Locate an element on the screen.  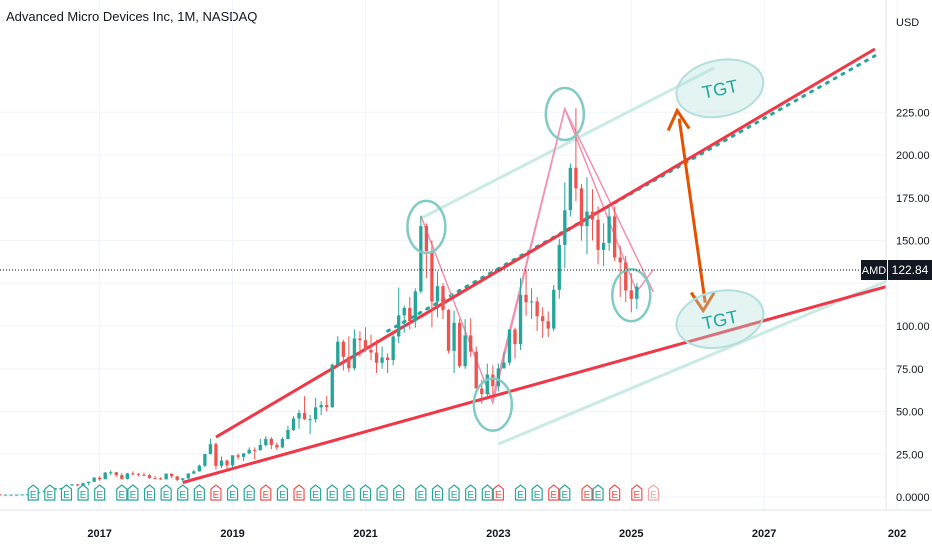
time-tick: 202 is located at coordinates (897, 534).